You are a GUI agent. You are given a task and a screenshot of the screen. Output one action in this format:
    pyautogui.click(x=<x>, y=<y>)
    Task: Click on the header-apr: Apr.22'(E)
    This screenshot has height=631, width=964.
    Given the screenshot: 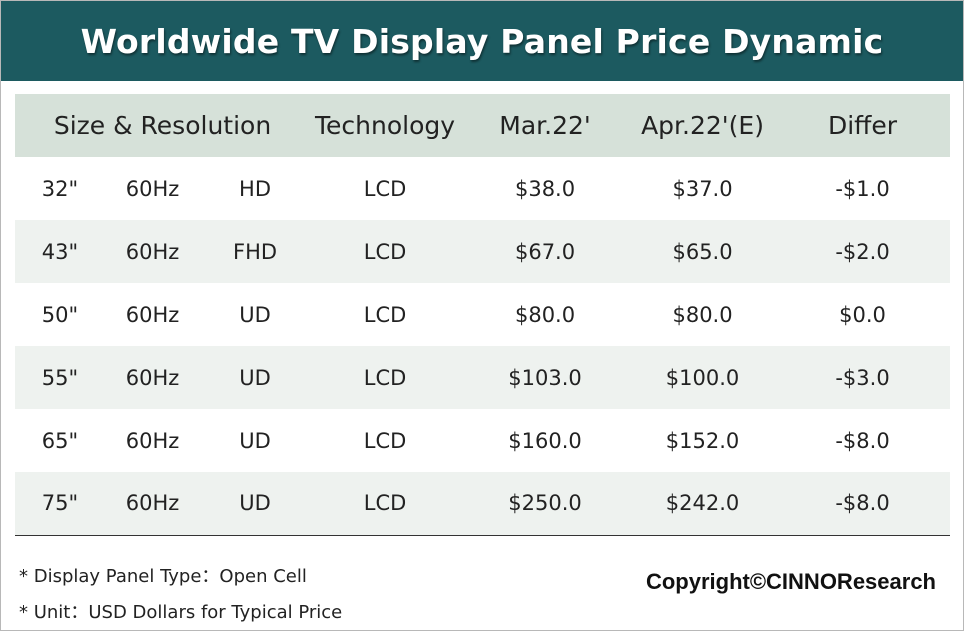 What is the action you would take?
    pyautogui.click(x=702, y=125)
    